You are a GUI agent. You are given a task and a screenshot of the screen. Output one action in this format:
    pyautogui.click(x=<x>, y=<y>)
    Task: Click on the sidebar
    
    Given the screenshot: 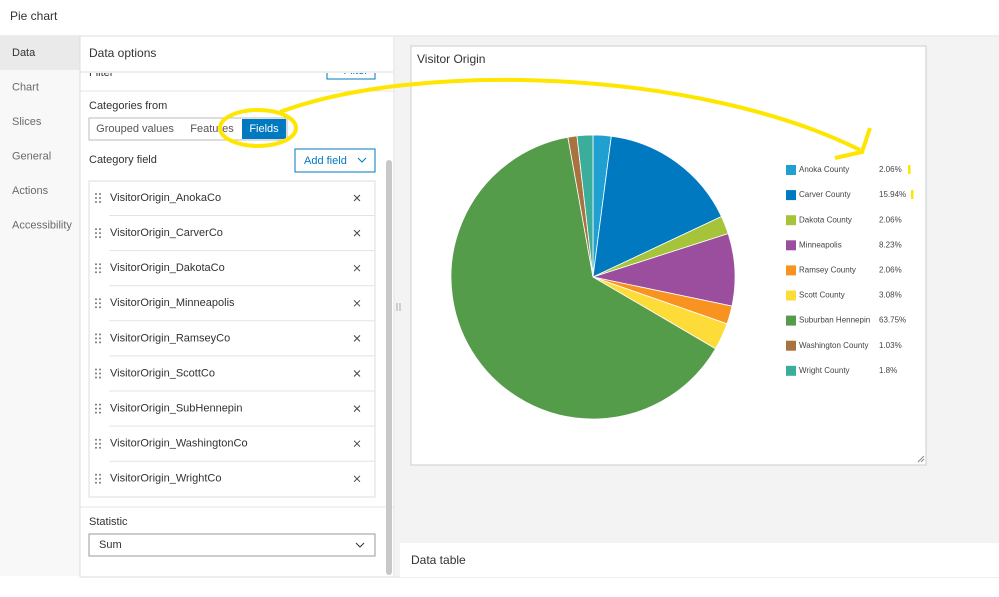 What is the action you would take?
    pyautogui.click(x=40, y=306)
    